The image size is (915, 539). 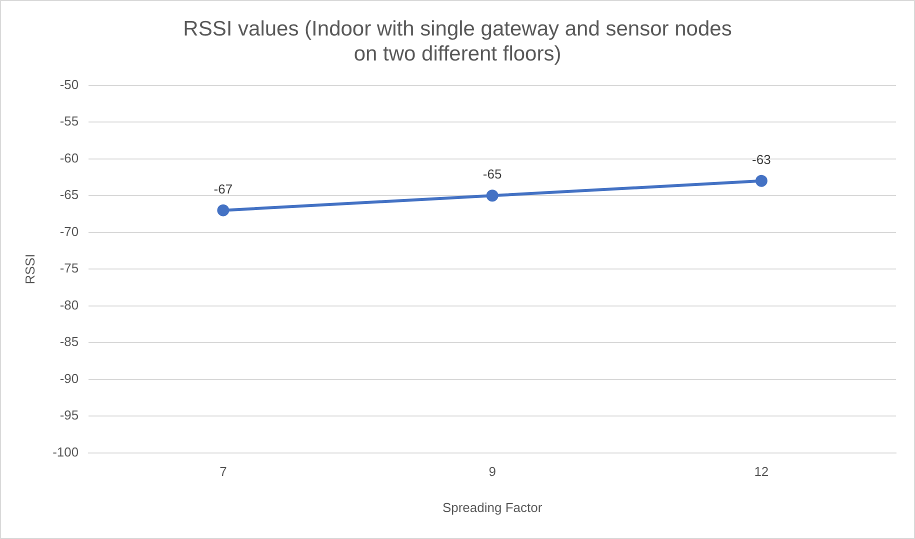 What do you see at coordinates (69, 268) in the screenshot?
I see `y-tick-label: -75` at bounding box center [69, 268].